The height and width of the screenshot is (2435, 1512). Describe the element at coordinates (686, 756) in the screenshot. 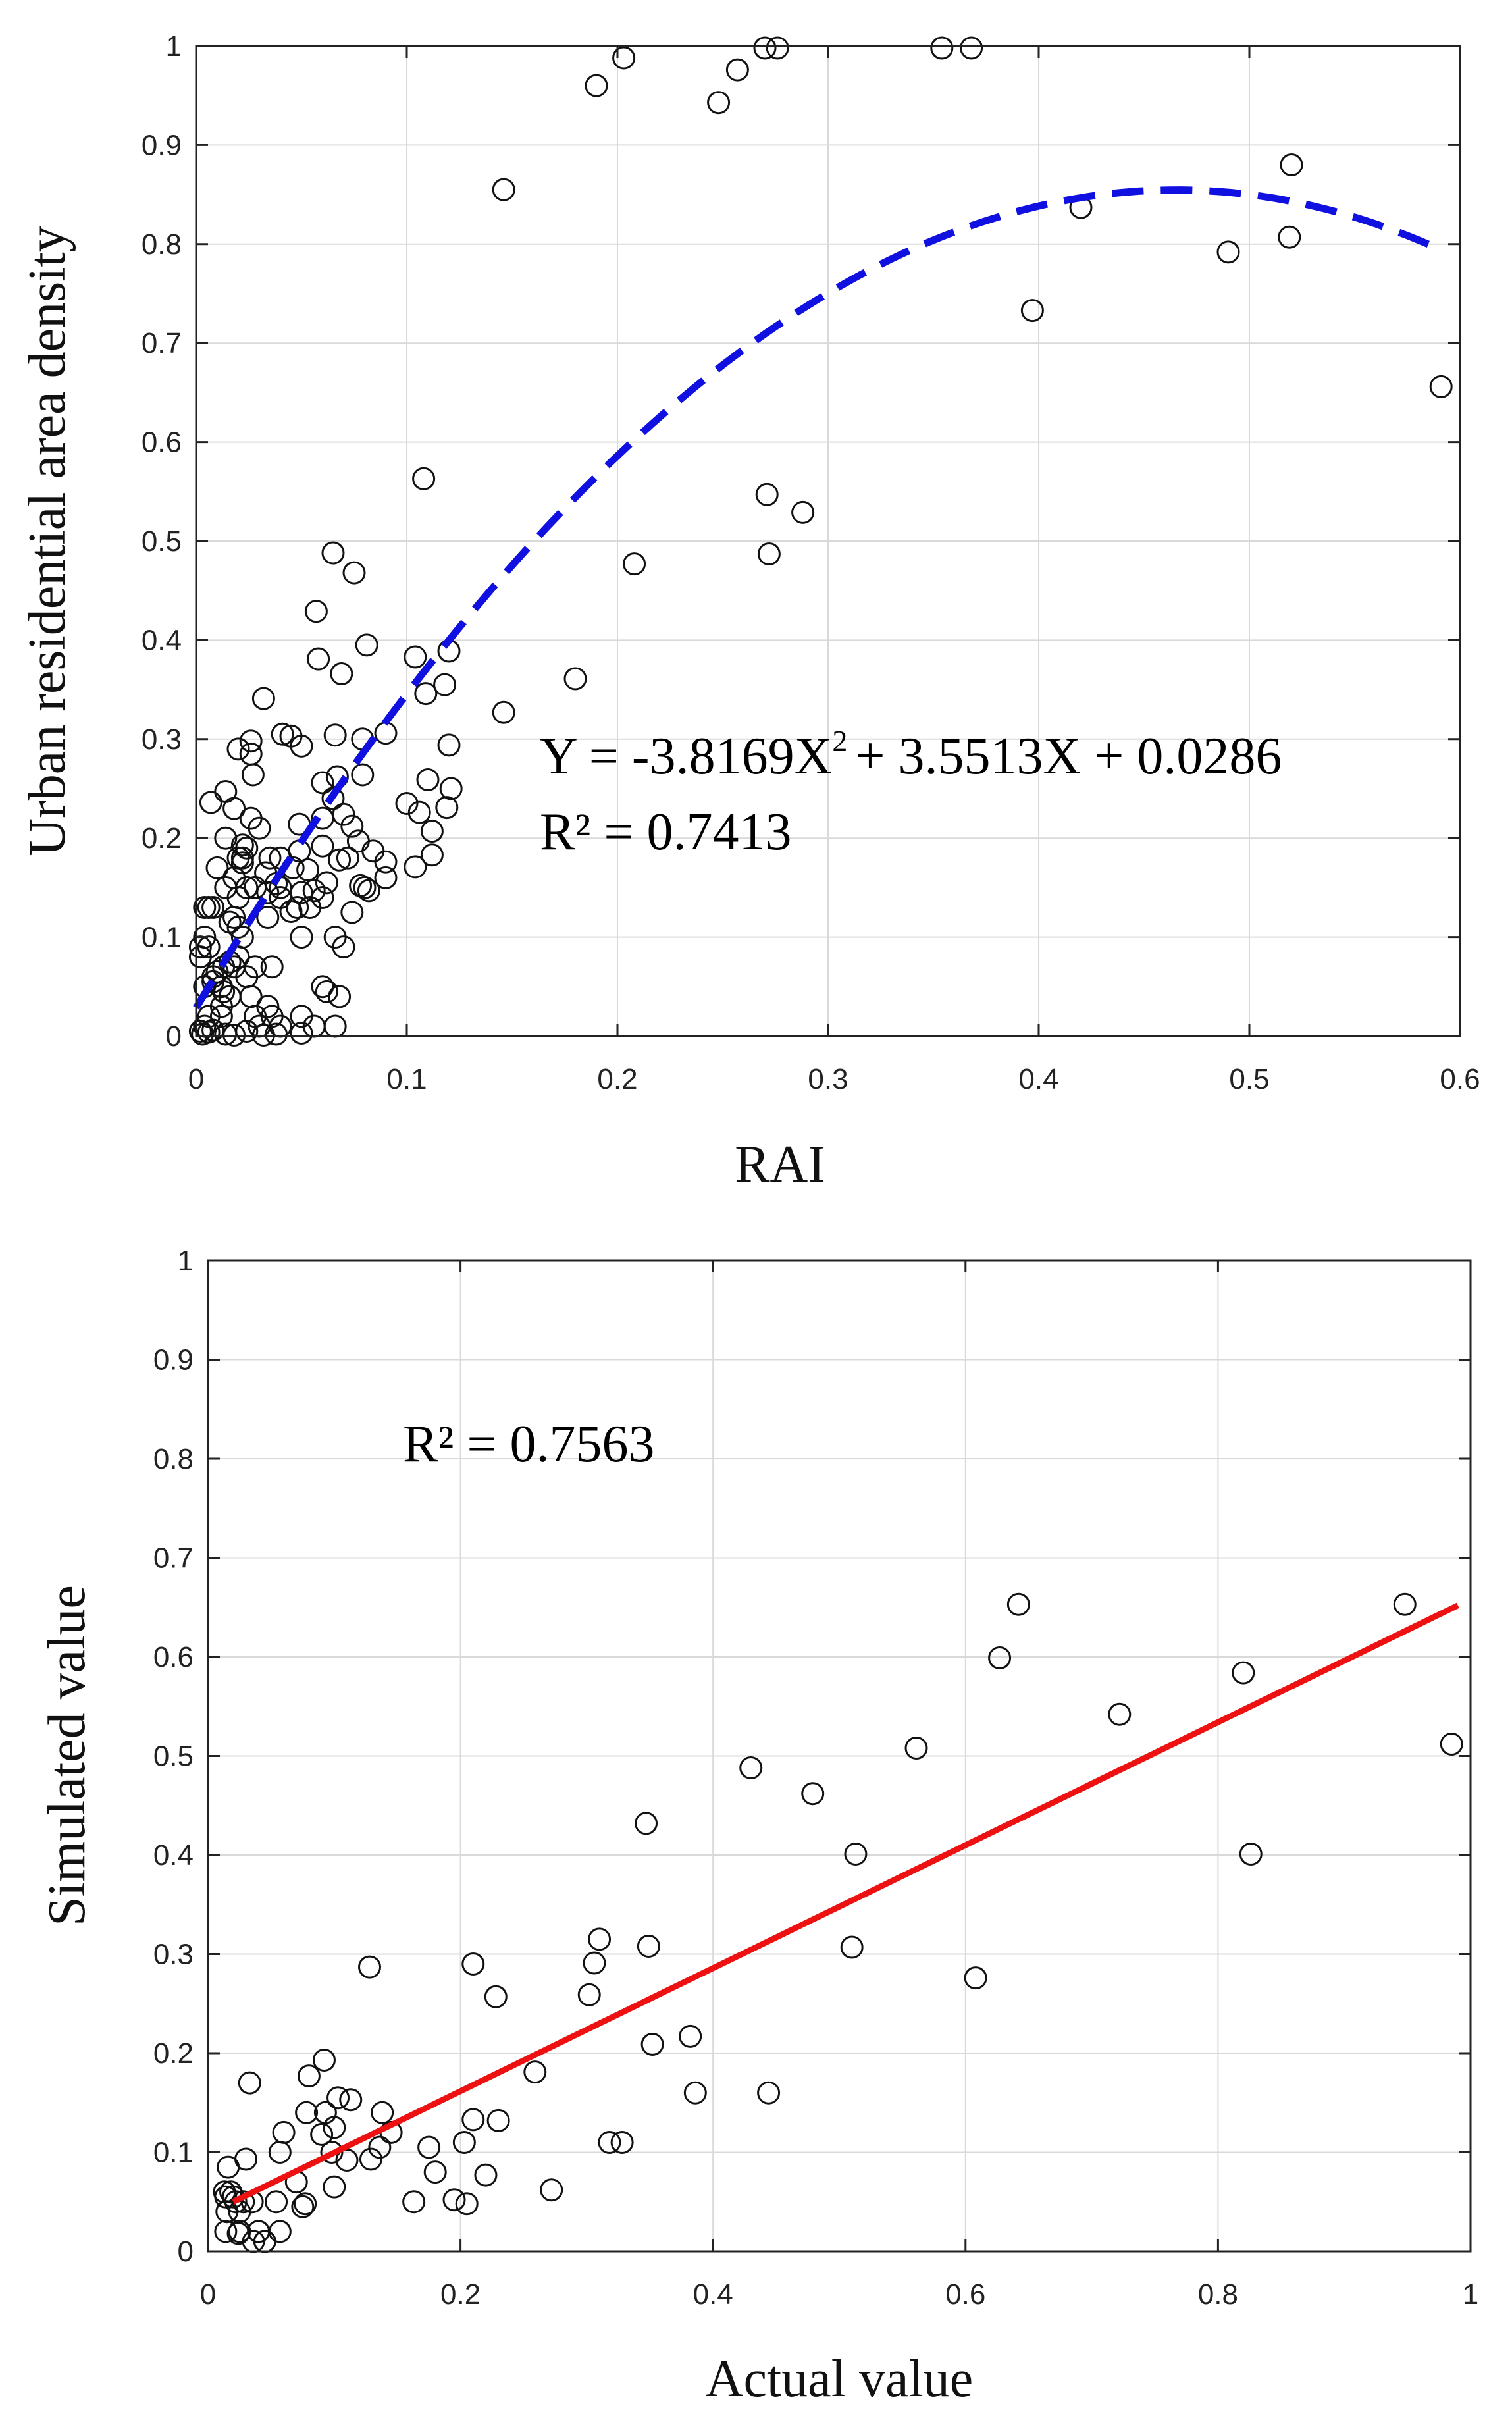

I see `equation-main: Y = -3.8169X` at that location.